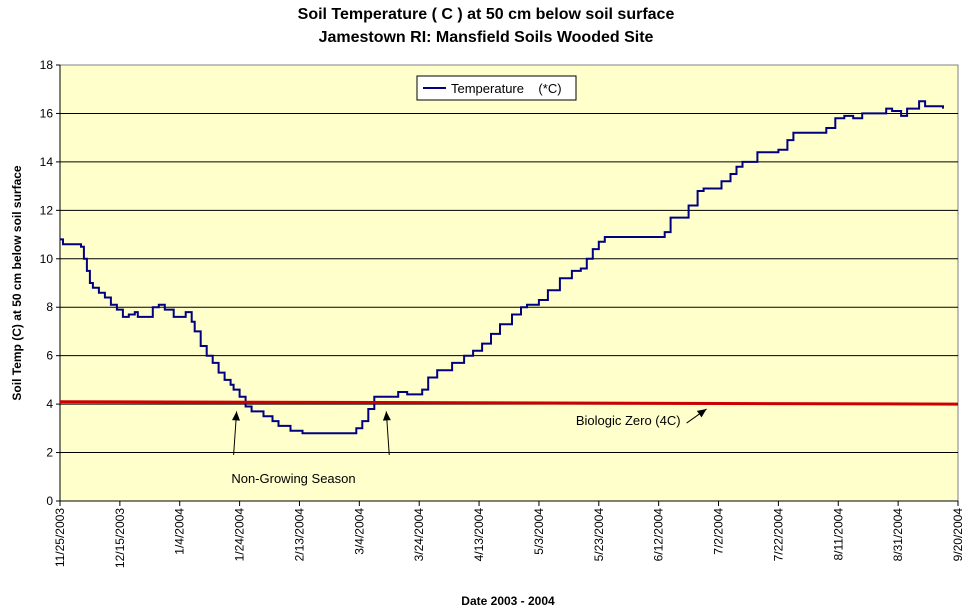 This screenshot has width=968, height=612. I want to click on legend-entry-temperature: Temperature (*C), so click(506, 88).